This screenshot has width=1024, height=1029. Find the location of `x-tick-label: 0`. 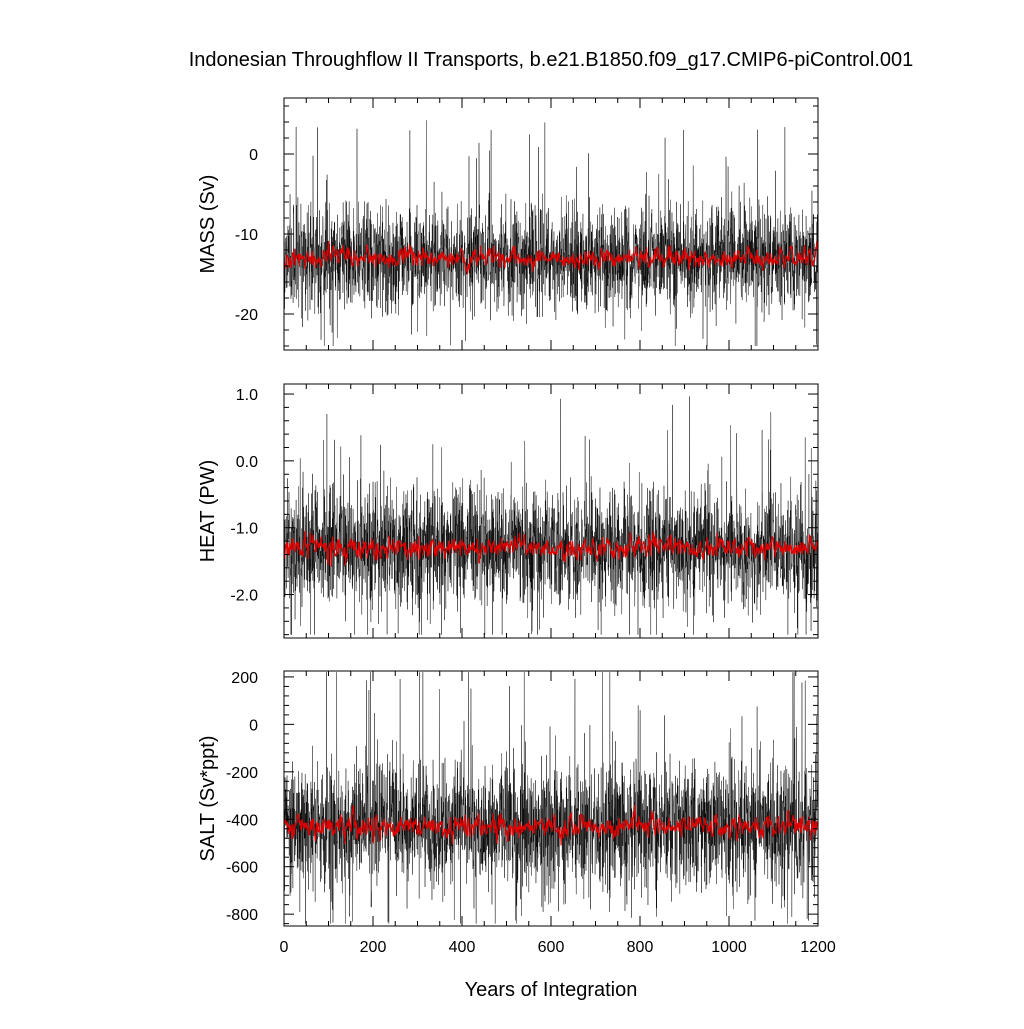

x-tick-label: 0 is located at coordinates (284, 947).